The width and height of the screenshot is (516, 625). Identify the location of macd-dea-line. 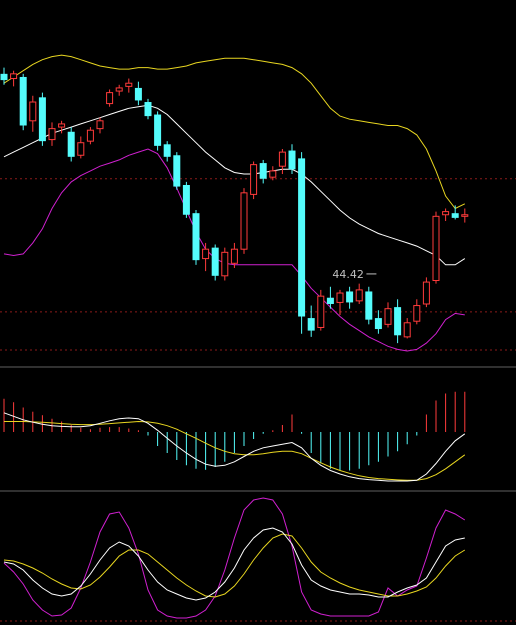
(235, 450).